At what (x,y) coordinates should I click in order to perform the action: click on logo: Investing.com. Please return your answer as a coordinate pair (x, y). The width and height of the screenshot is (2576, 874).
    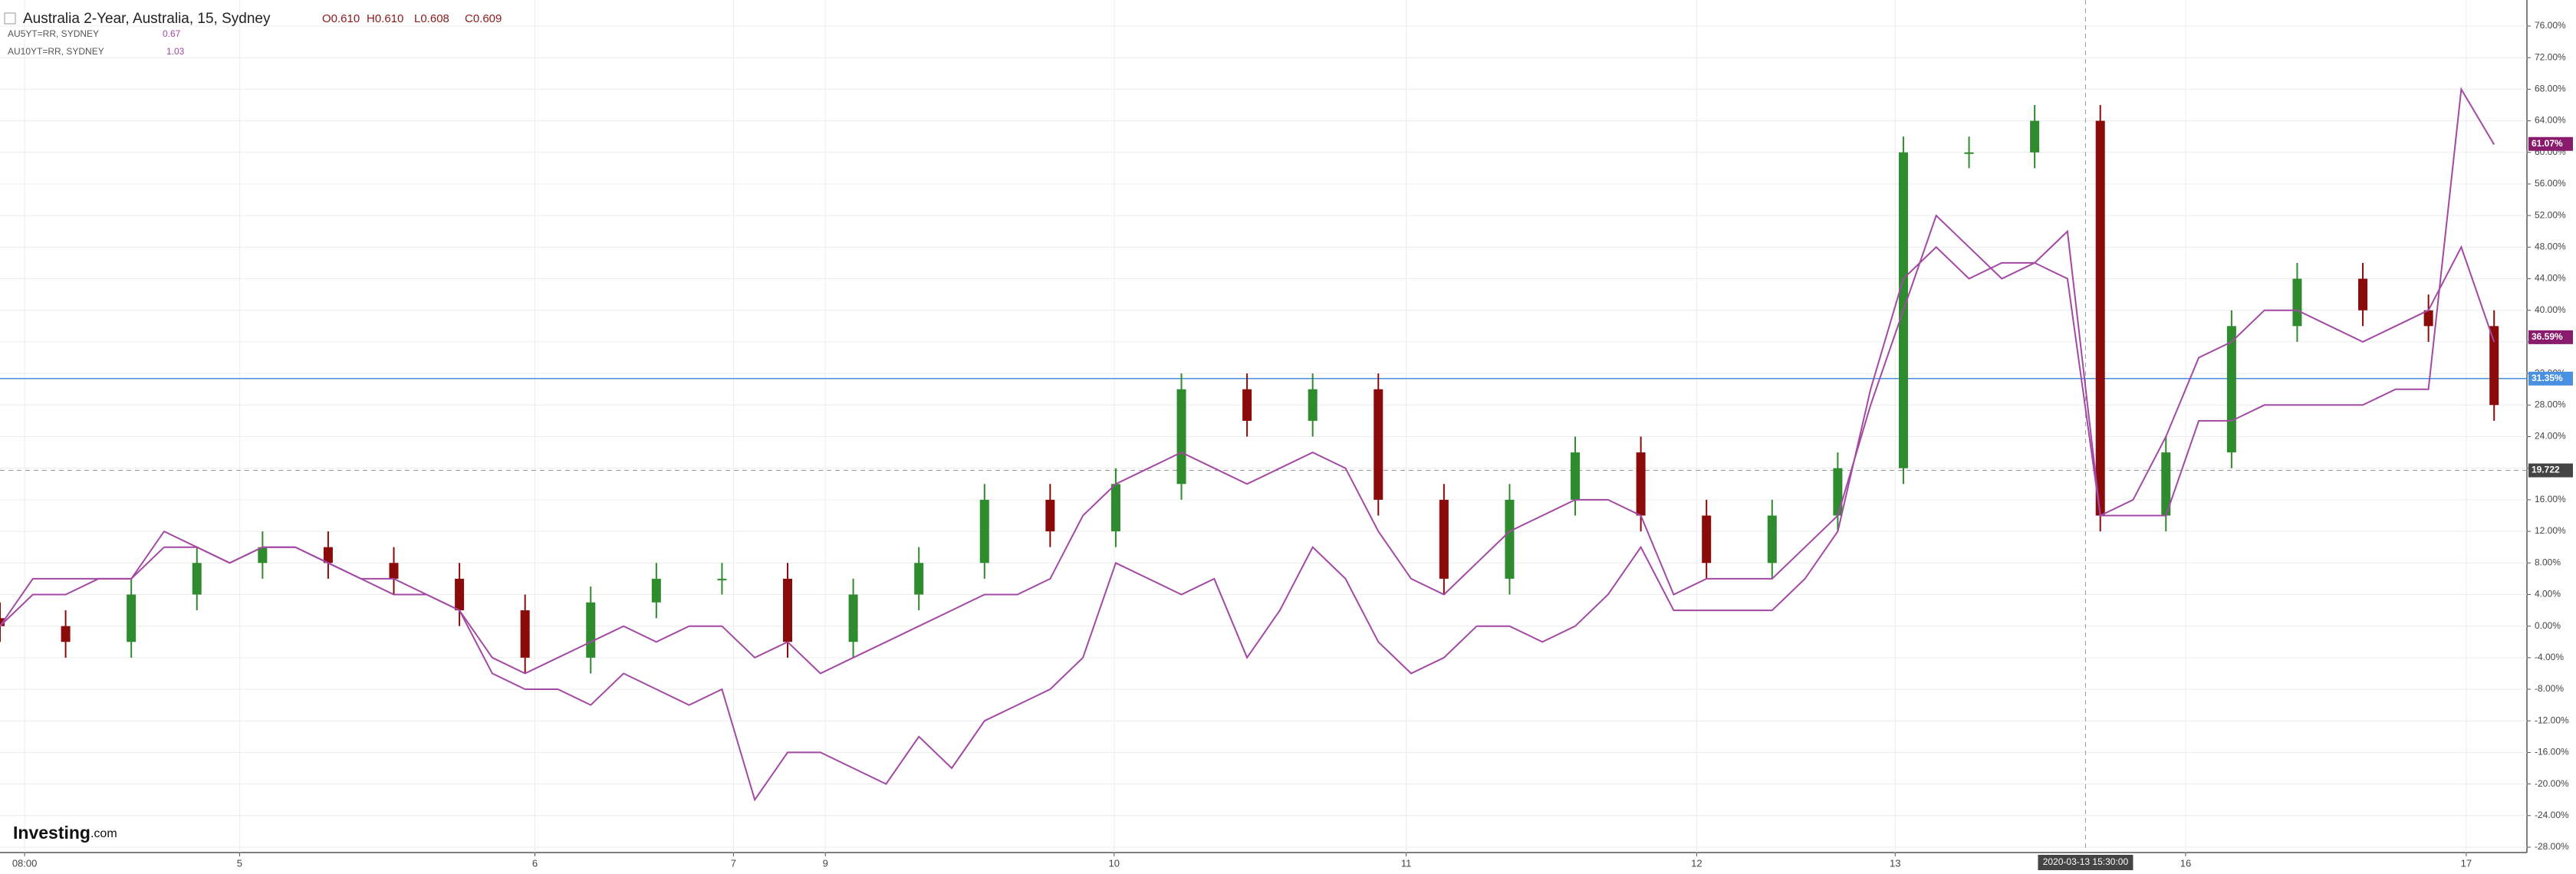
    Looking at the image, I should click on (65, 833).